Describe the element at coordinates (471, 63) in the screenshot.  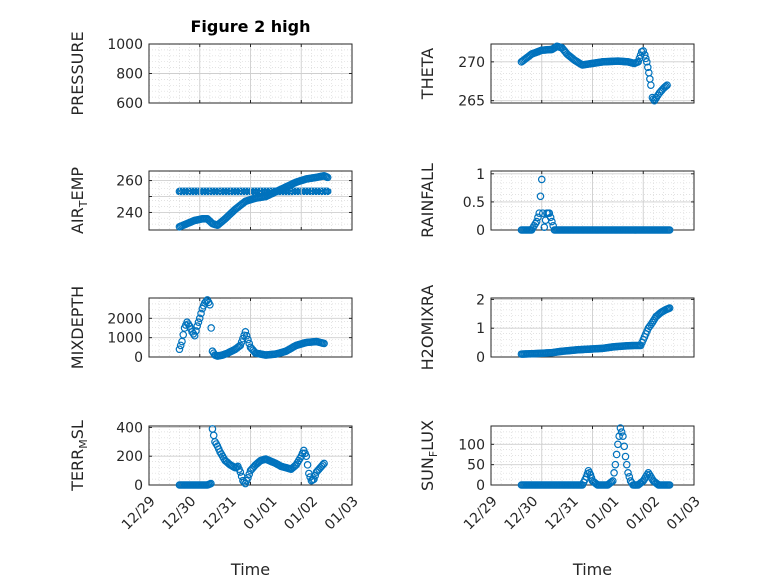
I see `y-tick-label: 270` at that location.